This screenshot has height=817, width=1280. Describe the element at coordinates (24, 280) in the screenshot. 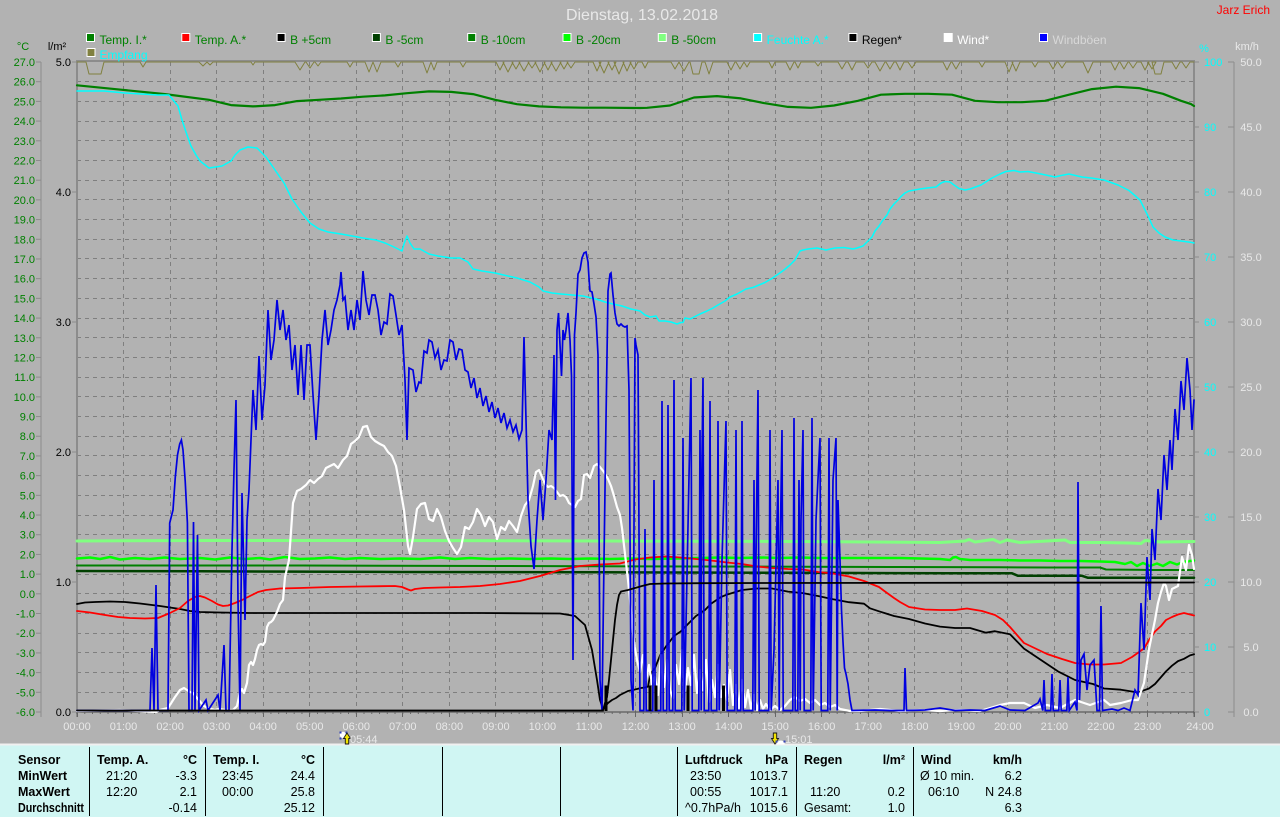

I see `svg-text: 16.0` at that location.